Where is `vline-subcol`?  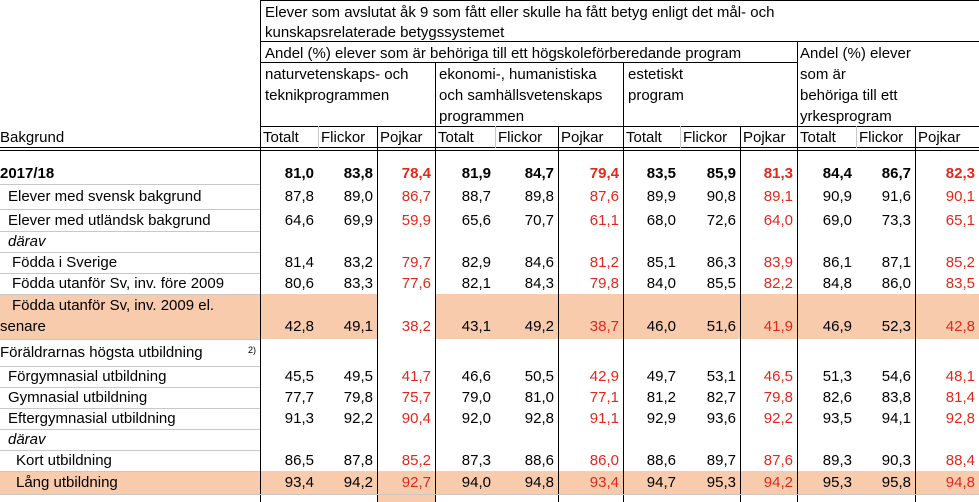 vline-subcol is located at coordinates (680, 137).